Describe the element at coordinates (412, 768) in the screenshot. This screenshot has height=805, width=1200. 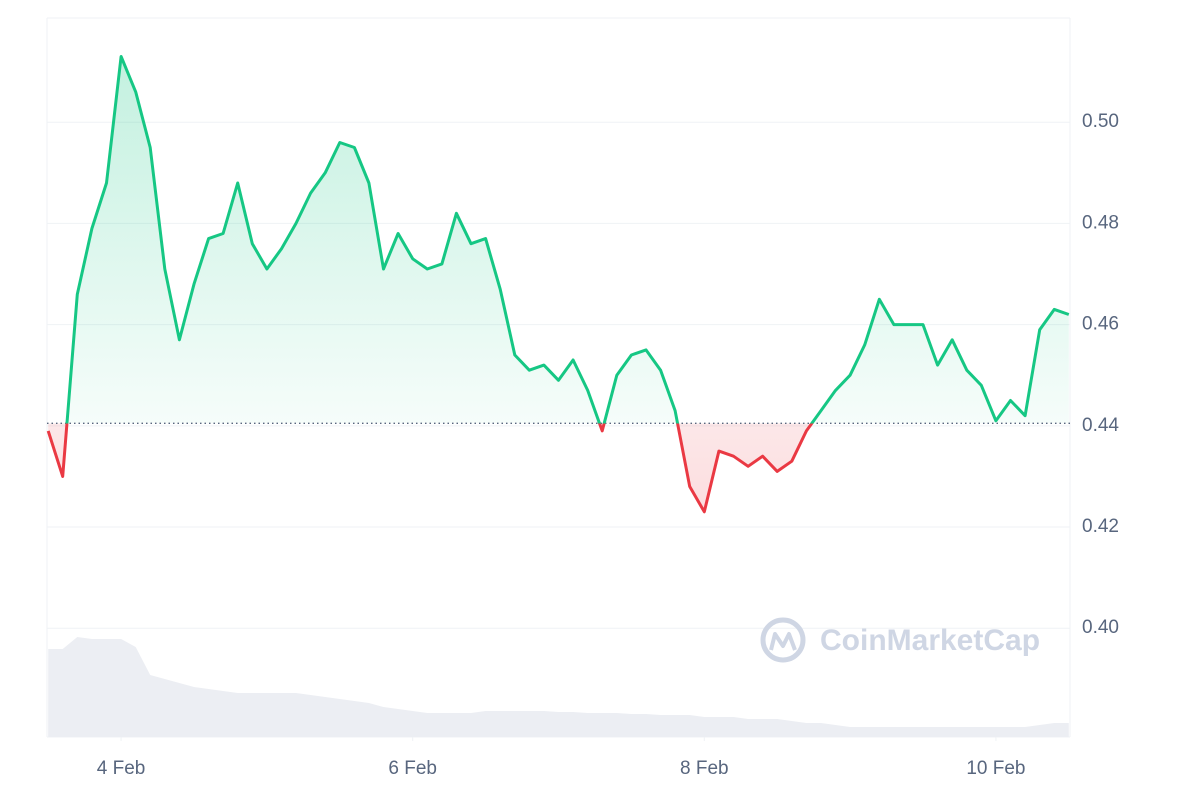
I see `x-tick-label: 6 Feb` at that location.